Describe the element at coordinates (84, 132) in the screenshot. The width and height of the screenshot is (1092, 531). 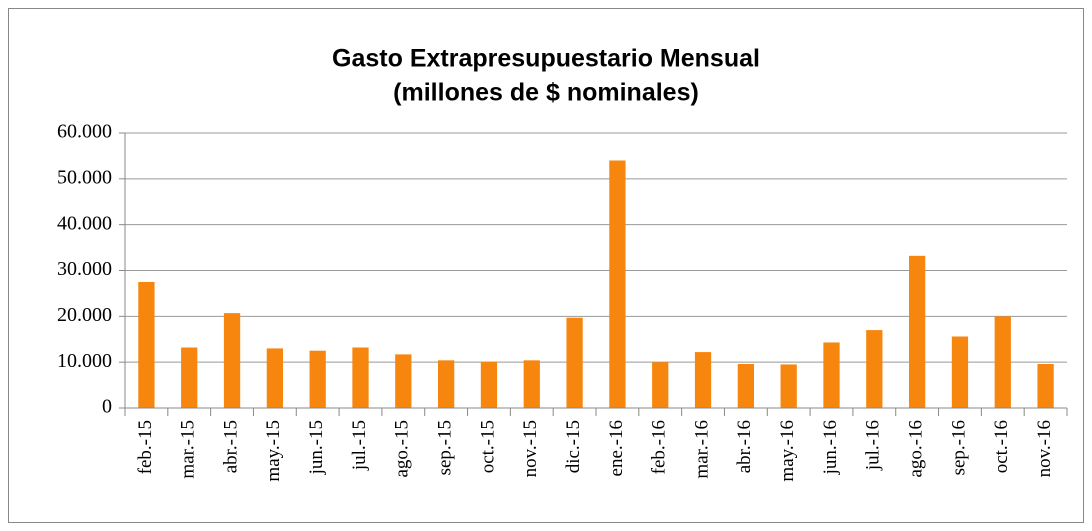
I see `y-tick-label: 60.000` at that location.